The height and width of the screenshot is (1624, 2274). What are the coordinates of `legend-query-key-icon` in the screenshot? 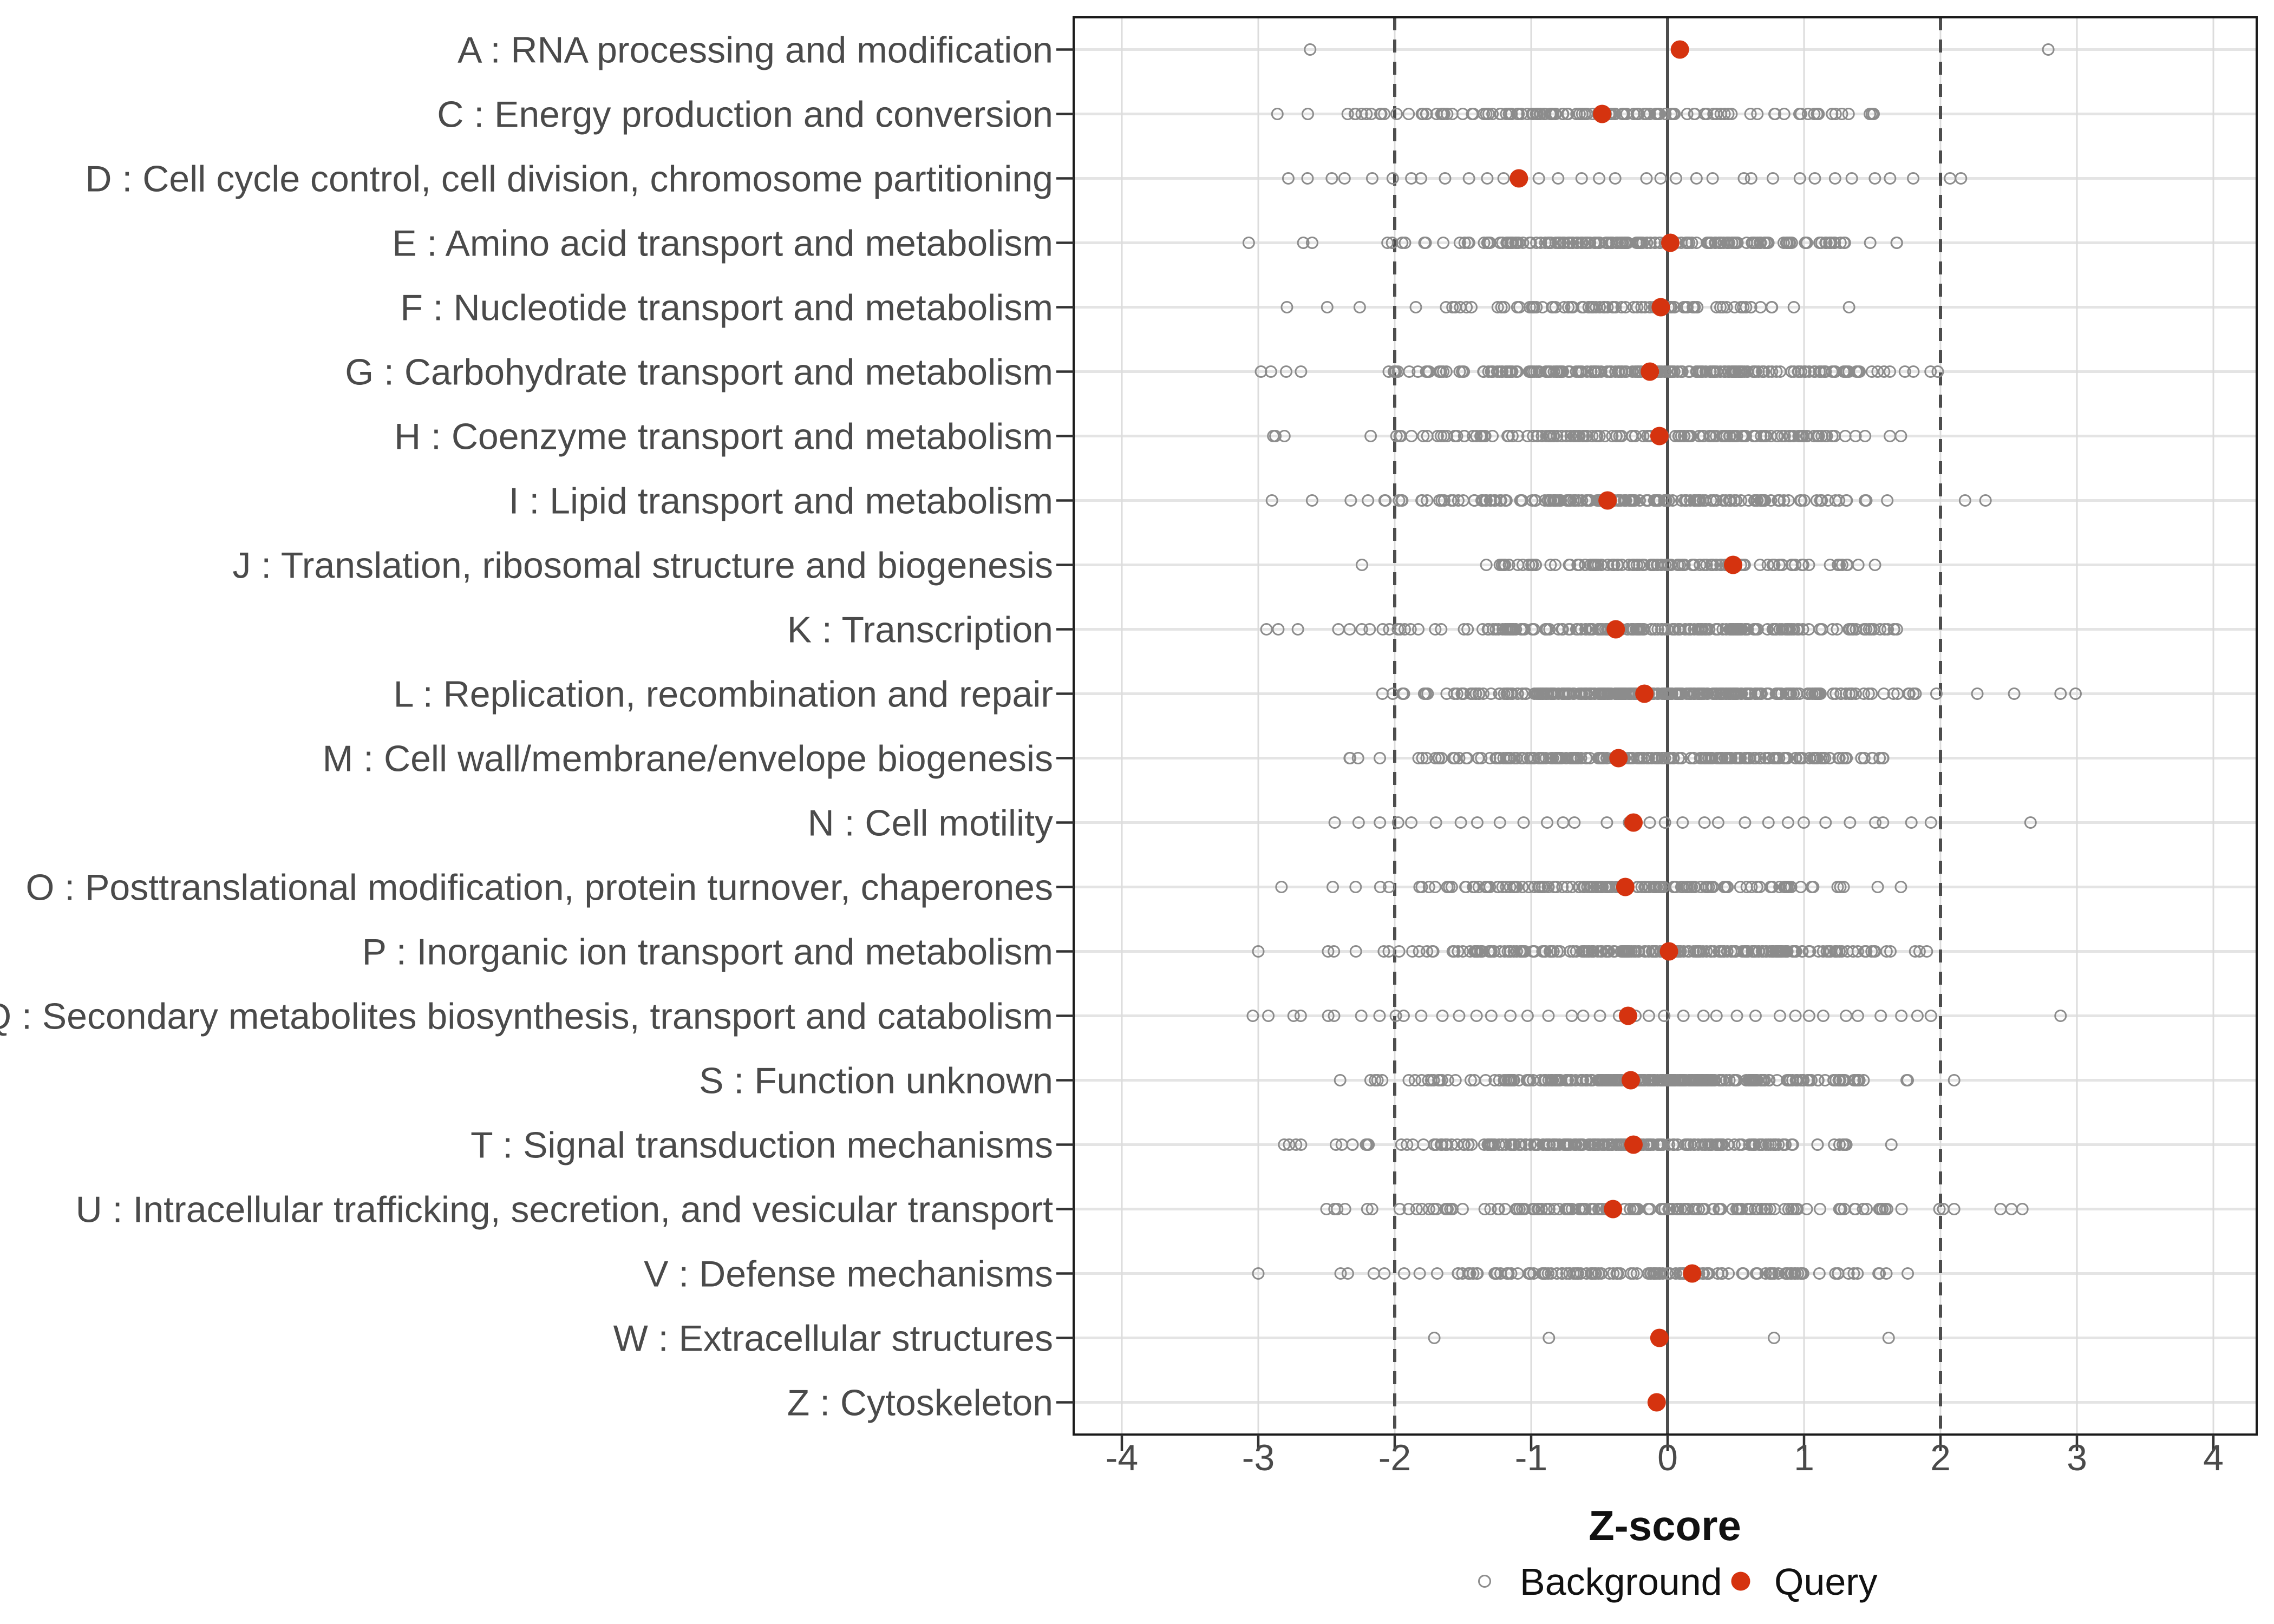 It's located at (1741, 1581).